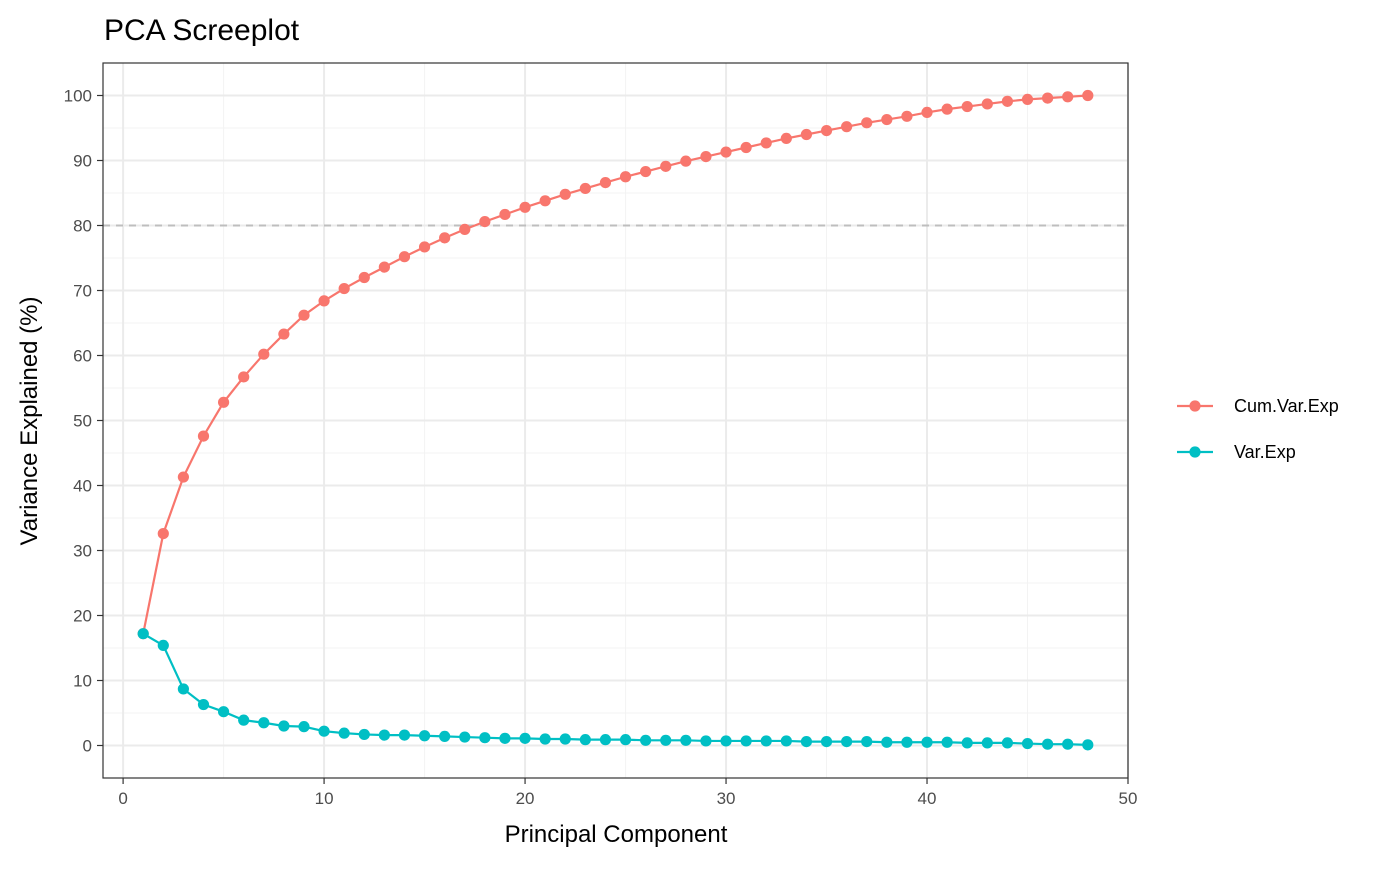 The image size is (1400, 870). Describe the element at coordinates (82, 356) in the screenshot. I see `y-tick-label: 60` at that location.